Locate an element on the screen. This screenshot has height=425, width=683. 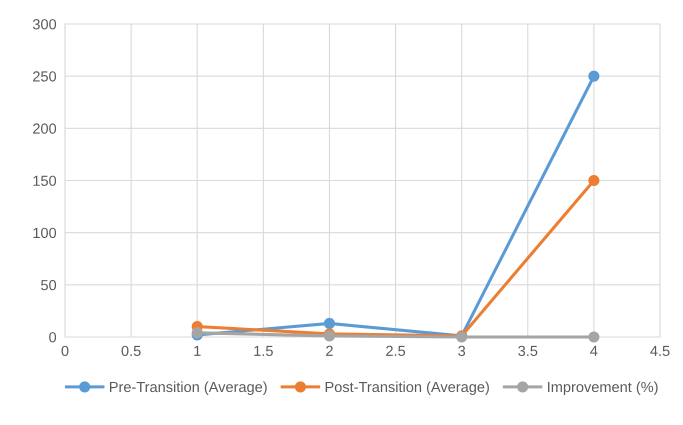
y-tick-label: 0 is located at coordinates (52, 337).